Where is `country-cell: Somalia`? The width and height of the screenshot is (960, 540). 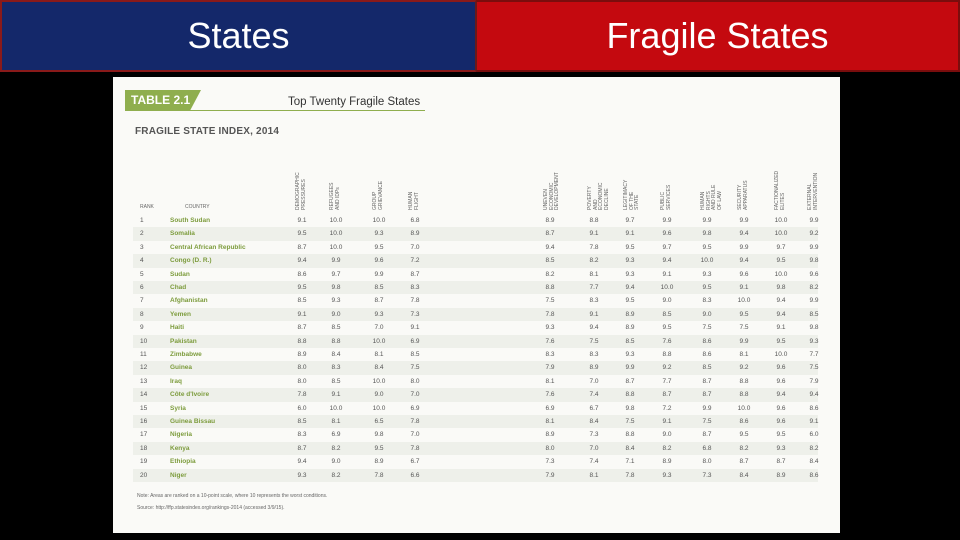 country-cell: Somalia is located at coordinates (182, 234).